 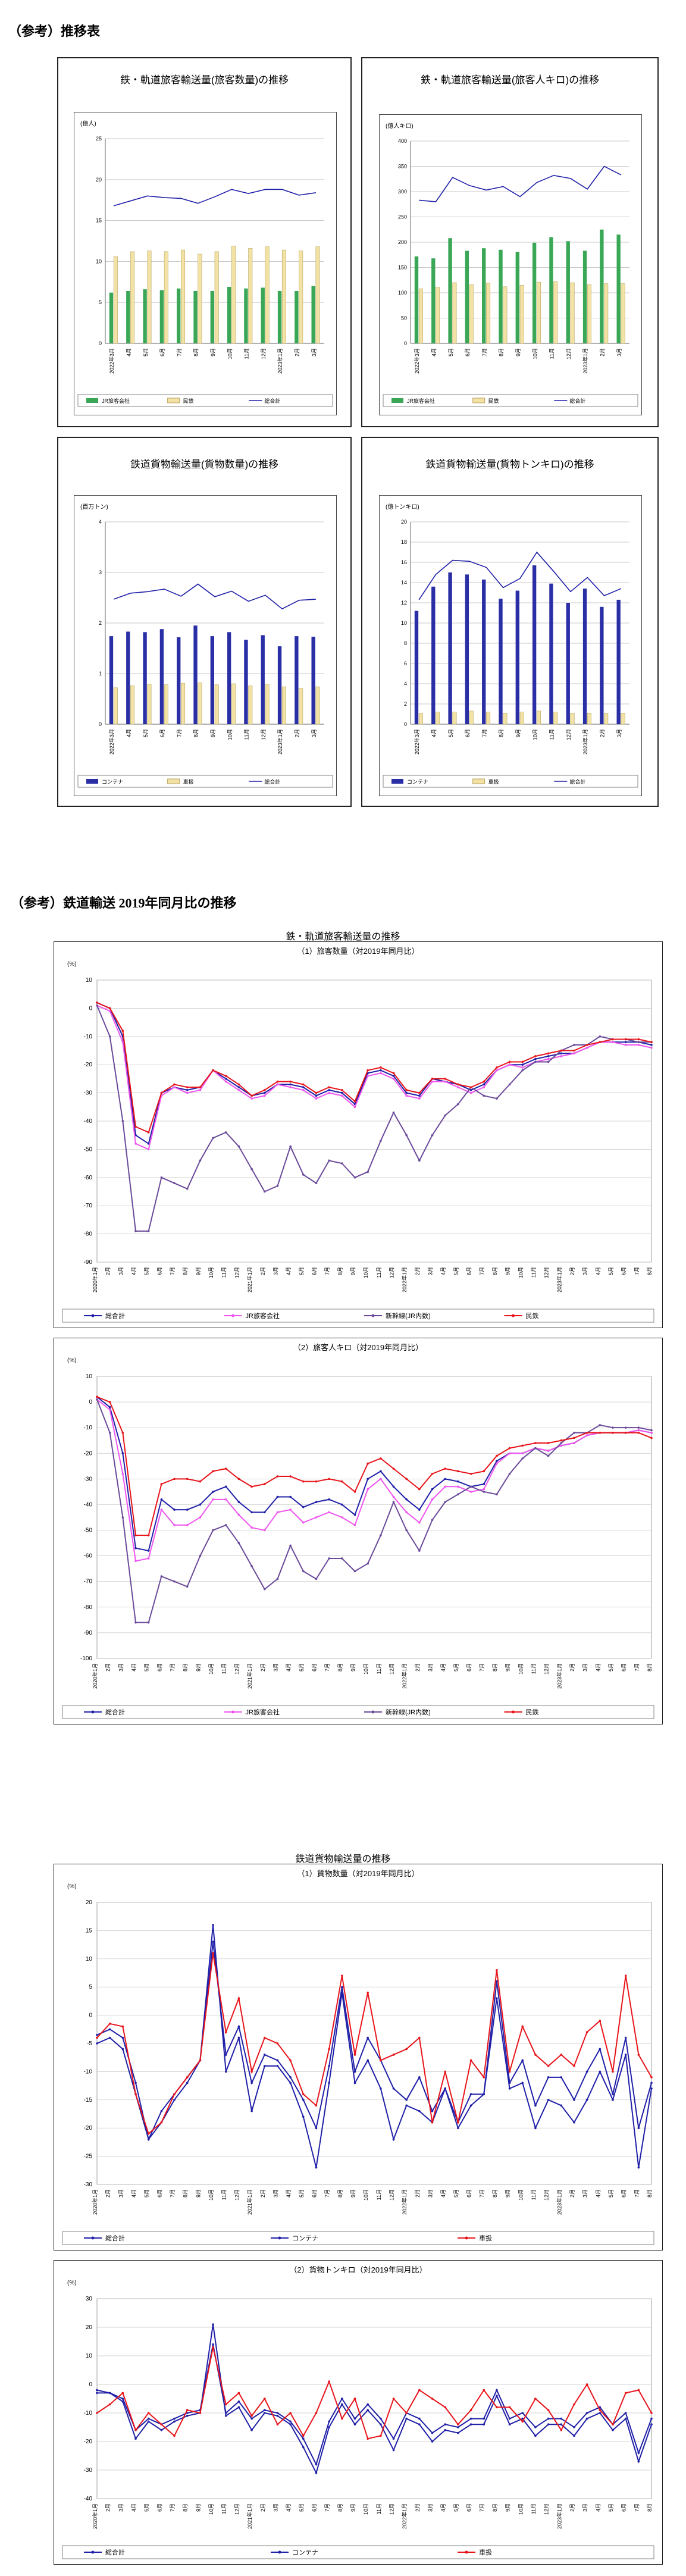 I want to click on x-tick-label: 4月, so click(x=289, y=2193).